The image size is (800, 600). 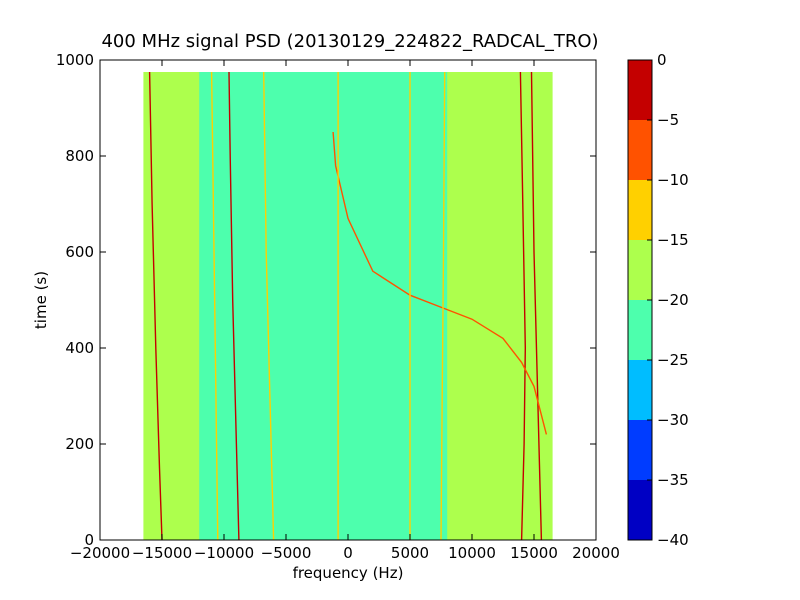 What do you see at coordinates (79, 444) in the screenshot?
I see `y-tick-label: 200` at bounding box center [79, 444].